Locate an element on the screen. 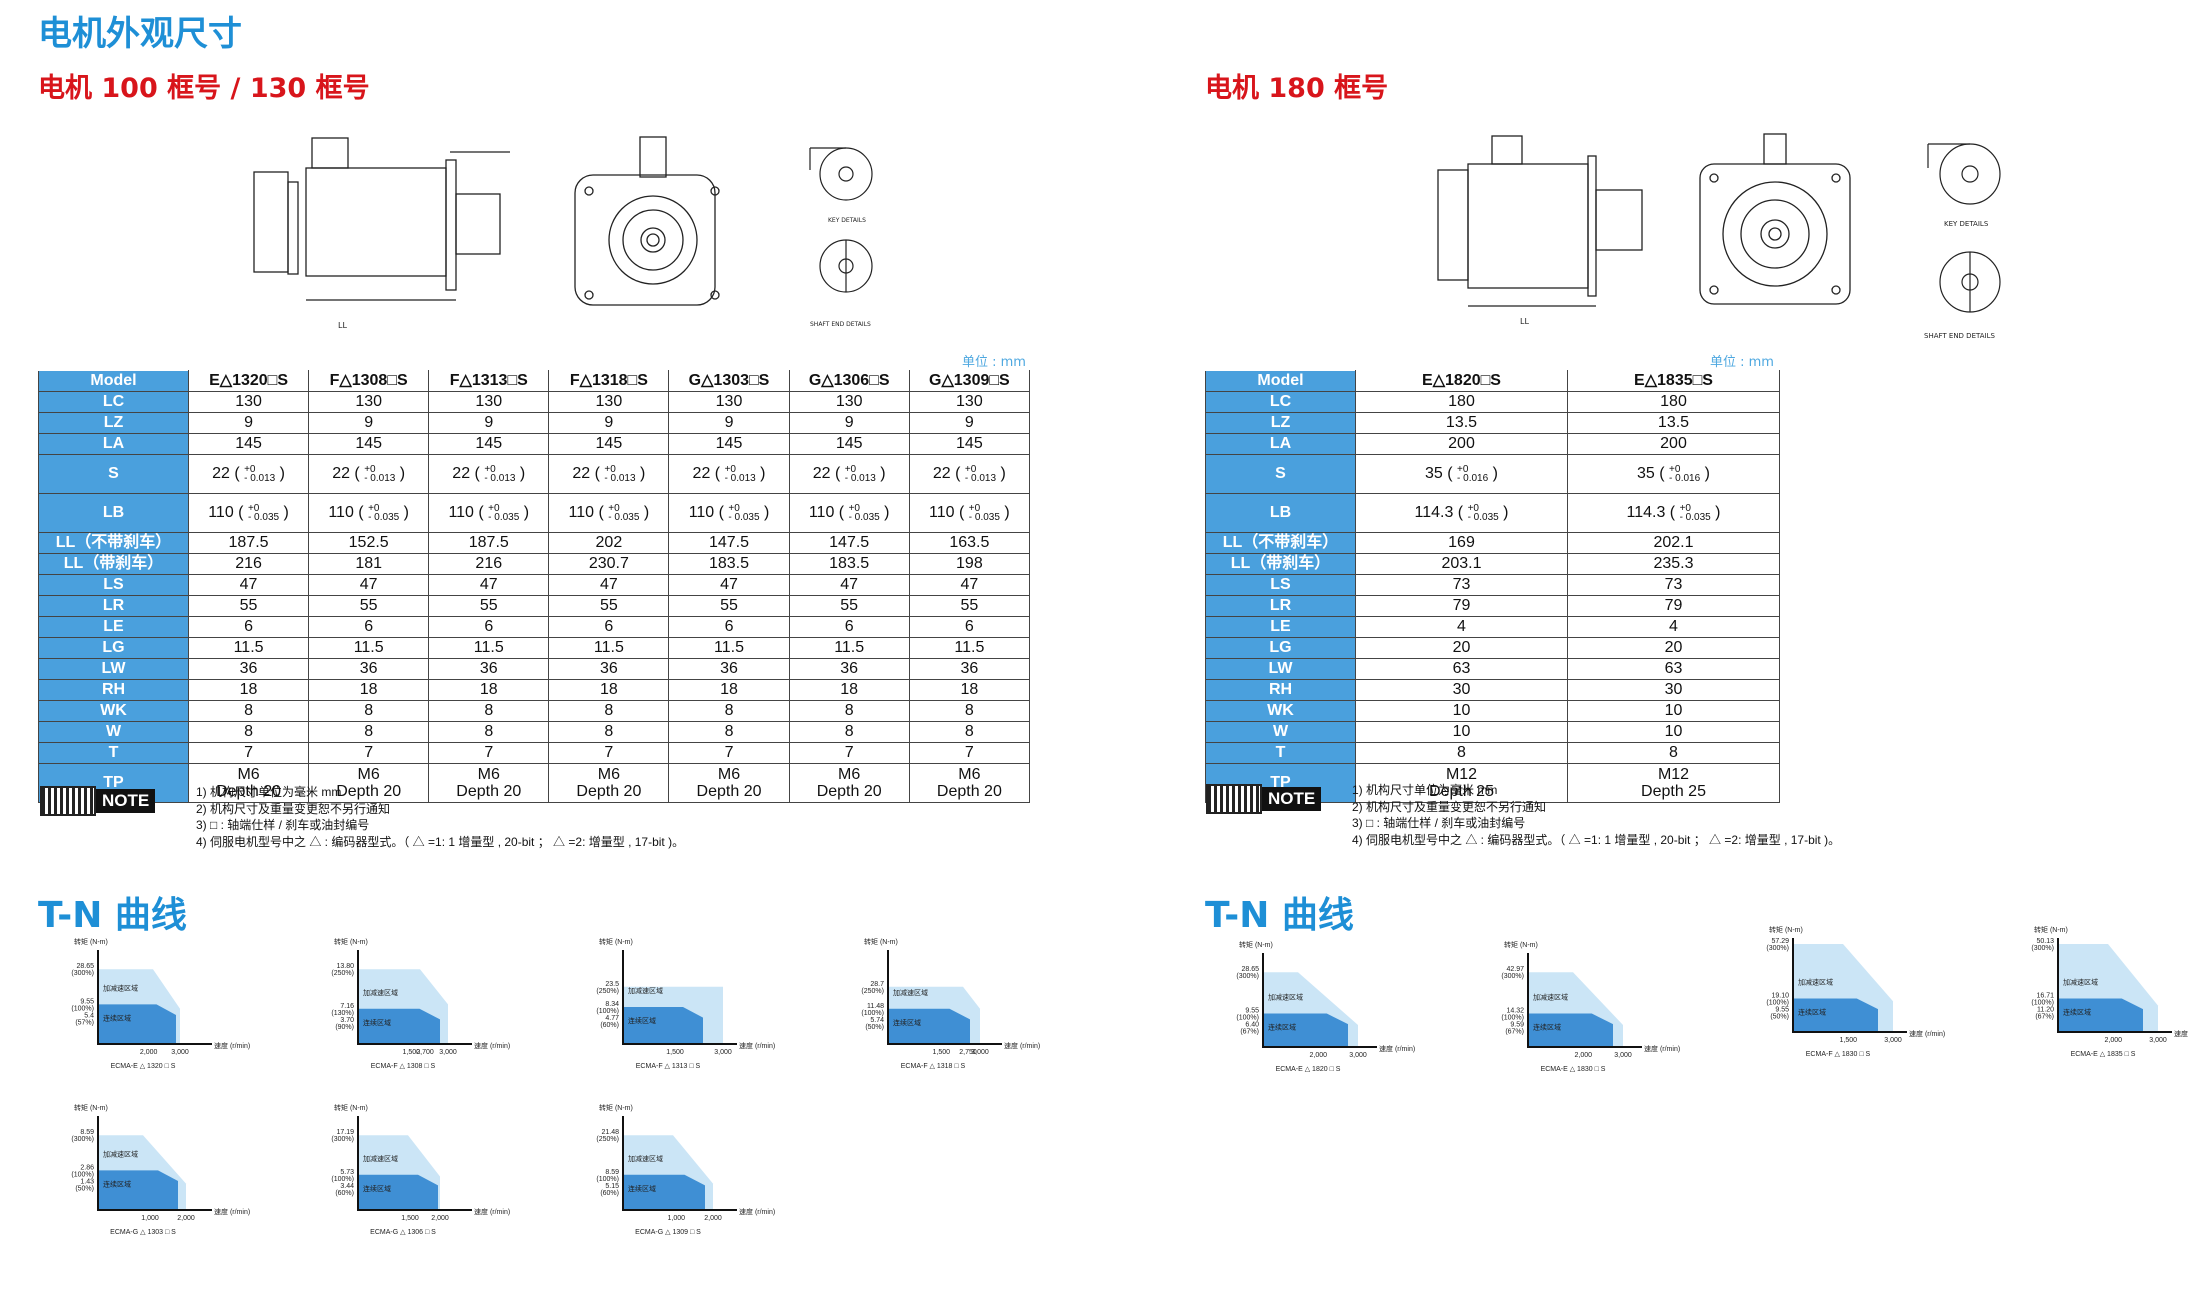 Image resolution: width=2189 pixels, height=1299 pixels. note-line: 2) 机构尺寸及重量变更恕不另行通知 is located at coordinates (293, 808).